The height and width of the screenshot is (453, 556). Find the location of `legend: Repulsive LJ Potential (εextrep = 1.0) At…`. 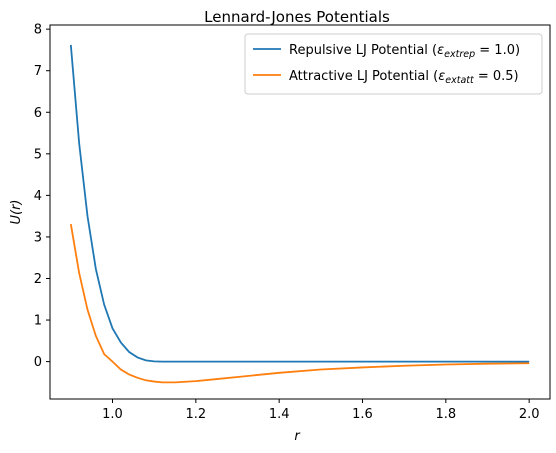

legend: Repulsive LJ Potential (εextrep = 1.0) At… is located at coordinates (393, 64).